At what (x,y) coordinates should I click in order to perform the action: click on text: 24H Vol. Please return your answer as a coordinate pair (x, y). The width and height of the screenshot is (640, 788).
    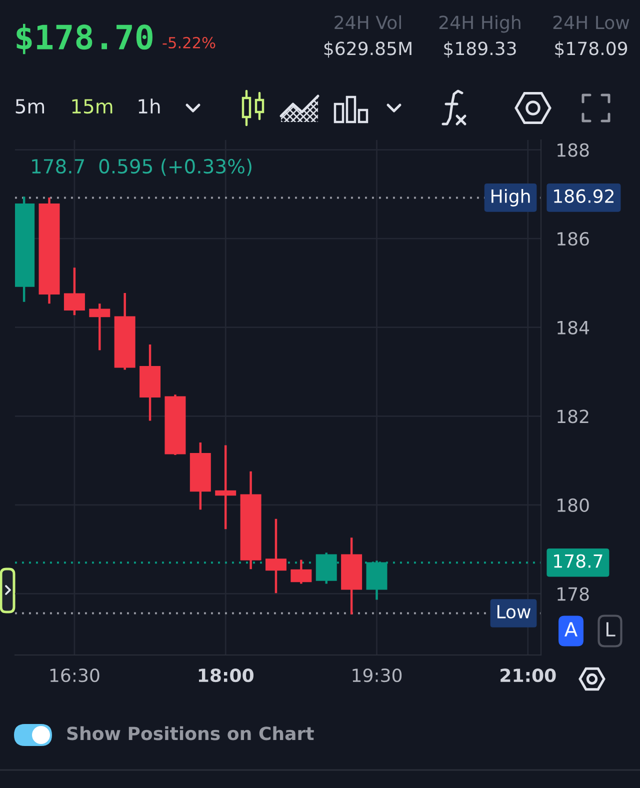
    Looking at the image, I should click on (367, 22).